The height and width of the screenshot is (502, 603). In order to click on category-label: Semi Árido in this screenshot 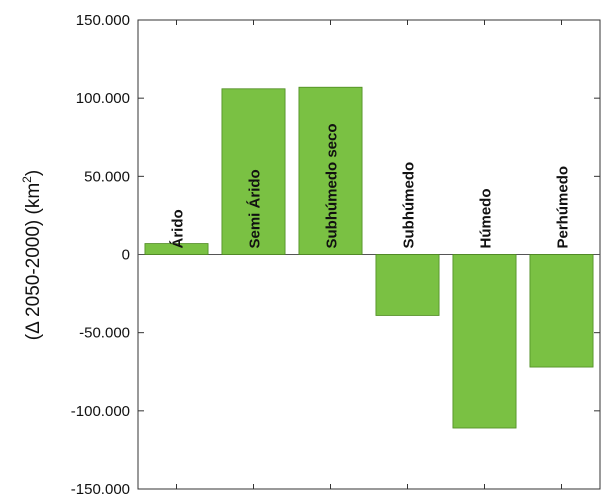, I will do `click(255, 208)`.